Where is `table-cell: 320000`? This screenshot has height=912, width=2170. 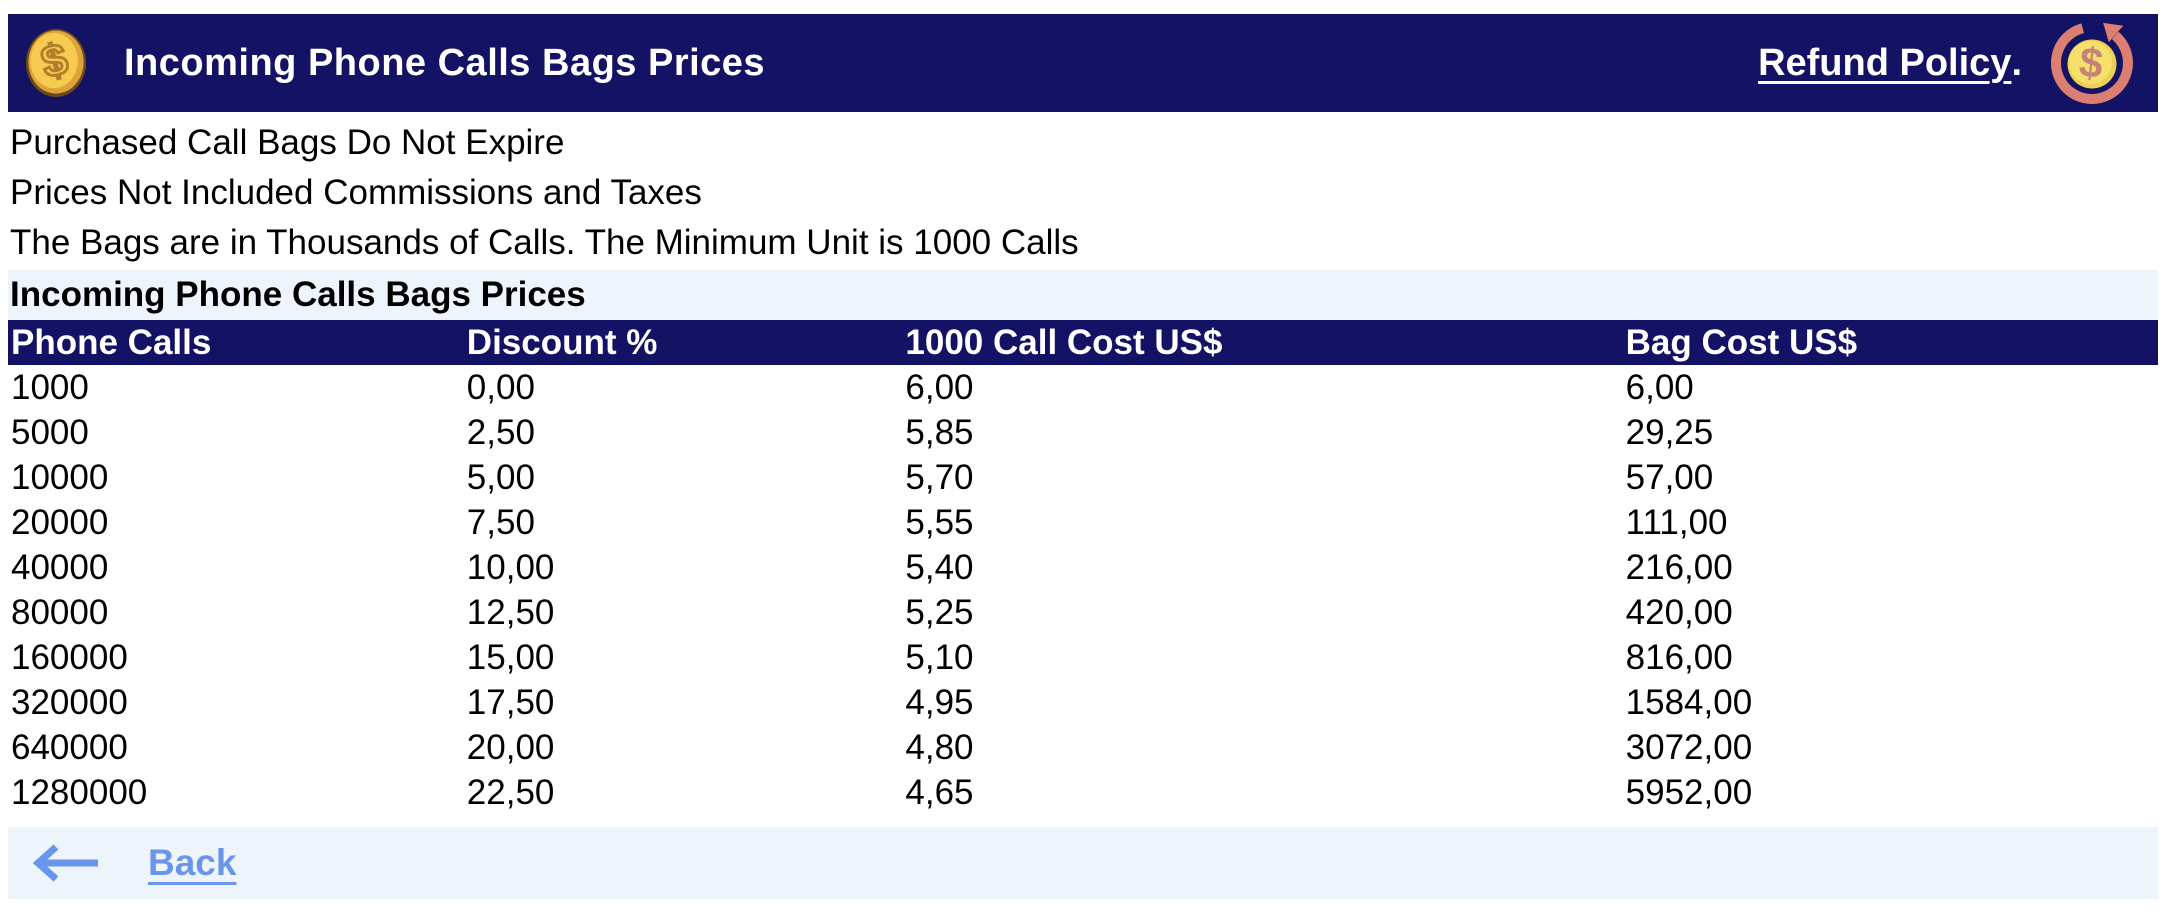 table-cell: 320000 is located at coordinates (69, 702).